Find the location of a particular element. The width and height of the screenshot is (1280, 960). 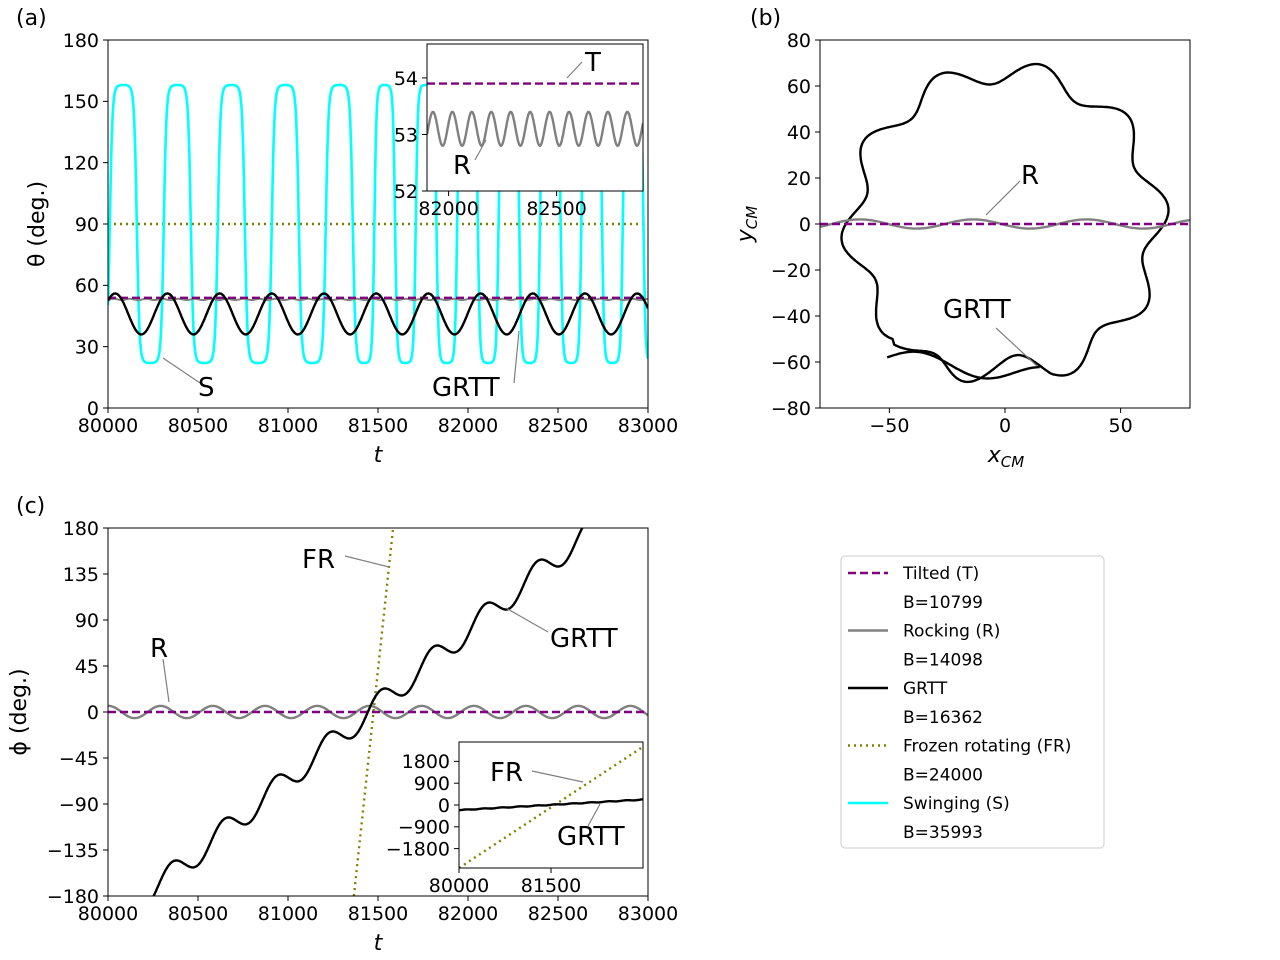

panel-c-label: (c) is located at coordinates (30, 506).